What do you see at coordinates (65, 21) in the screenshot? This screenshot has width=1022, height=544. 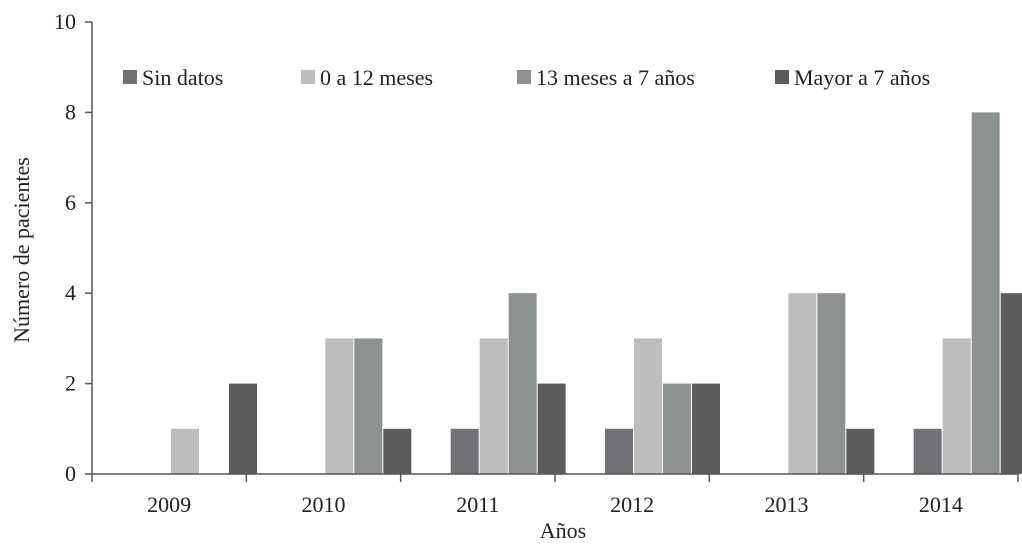 I see `y-tick-label: 10` at bounding box center [65, 21].